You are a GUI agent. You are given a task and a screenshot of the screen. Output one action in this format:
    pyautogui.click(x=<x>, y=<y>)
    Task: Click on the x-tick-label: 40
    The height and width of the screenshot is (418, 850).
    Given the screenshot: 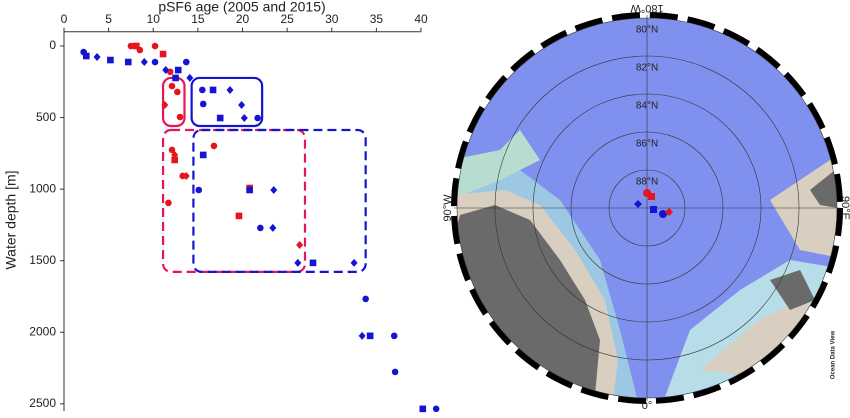 What is the action you would take?
    pyautogui.click(x=421, y=19)
    